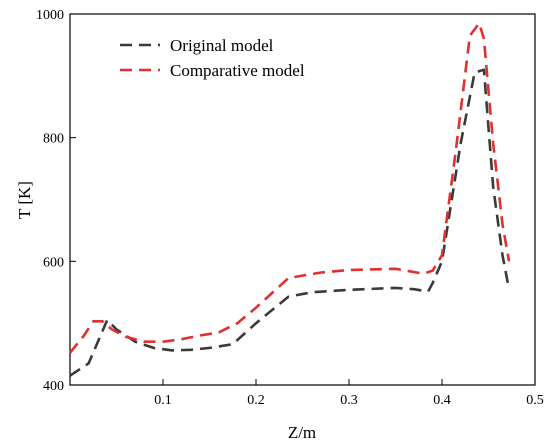 This screenshot has height=446, width=550. Describe the element at coordinates (256, 400) in the screenshot. I see `x-tick-label: 0.2` at that location.